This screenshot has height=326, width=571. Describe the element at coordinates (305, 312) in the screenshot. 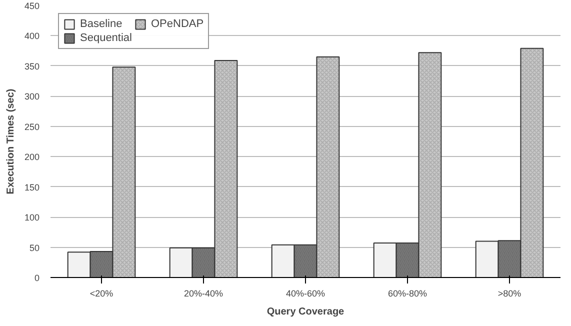

I see `x-axis-title: Query Coverage` at that location.